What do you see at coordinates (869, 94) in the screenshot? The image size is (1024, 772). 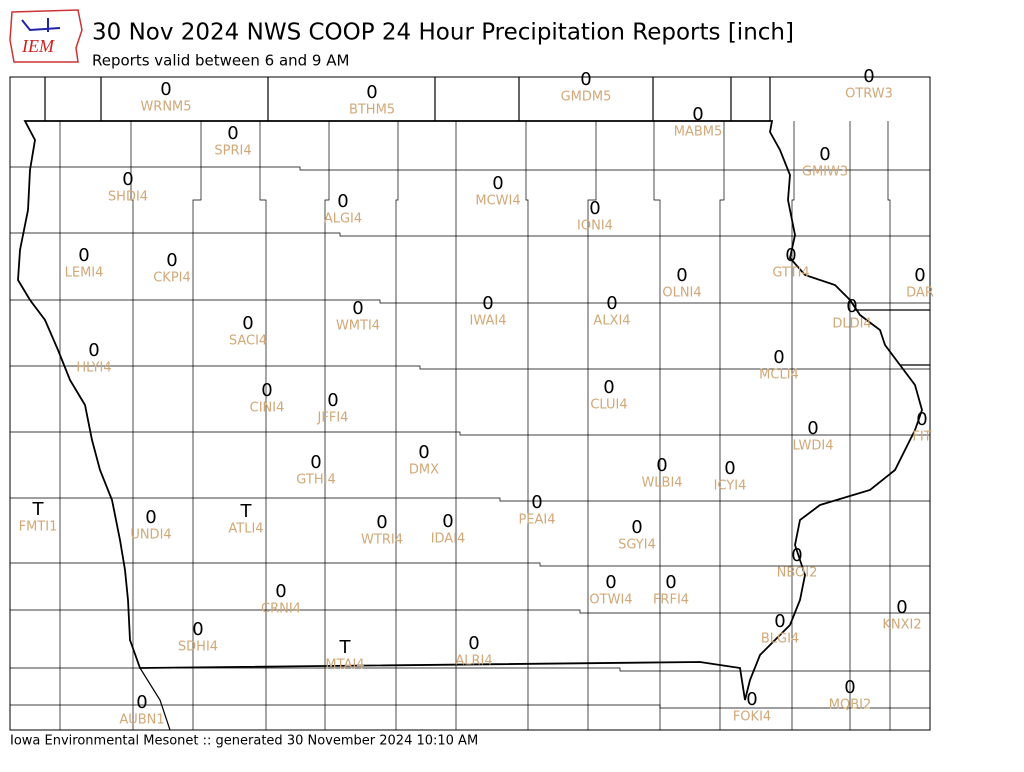 I see `station-id: OTRW3` at bounding box center [869, 94].